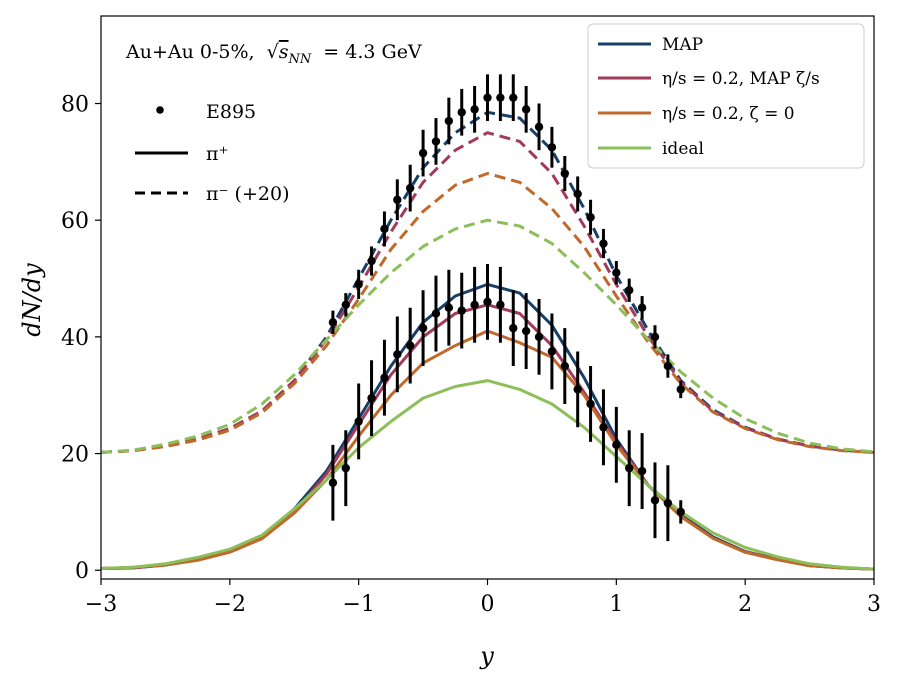  What do you see at coordinates (616, 604) in the screenshot?
I see `x-tick-label: 1` at bounding box center [616, 604].